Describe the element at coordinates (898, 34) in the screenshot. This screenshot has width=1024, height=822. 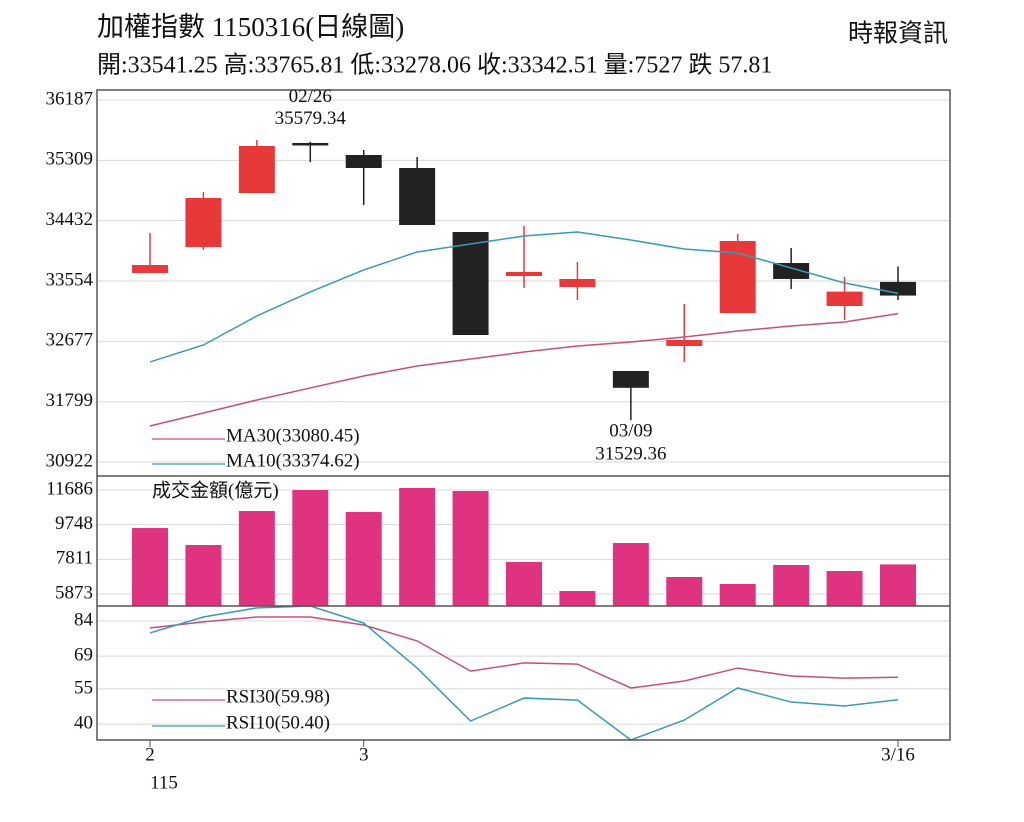
I see `source: 時報資訊` at that location.